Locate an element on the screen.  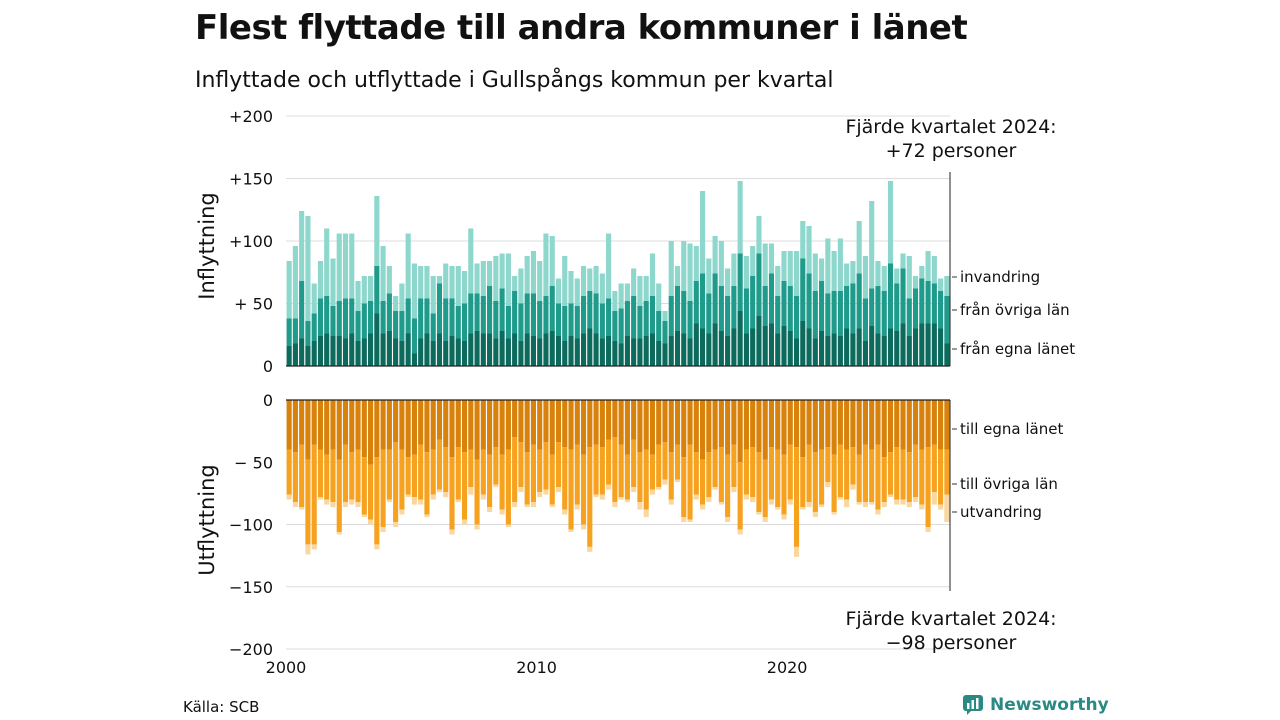
brand-logo: Newsworthy is located at coordinates (1035, 705).